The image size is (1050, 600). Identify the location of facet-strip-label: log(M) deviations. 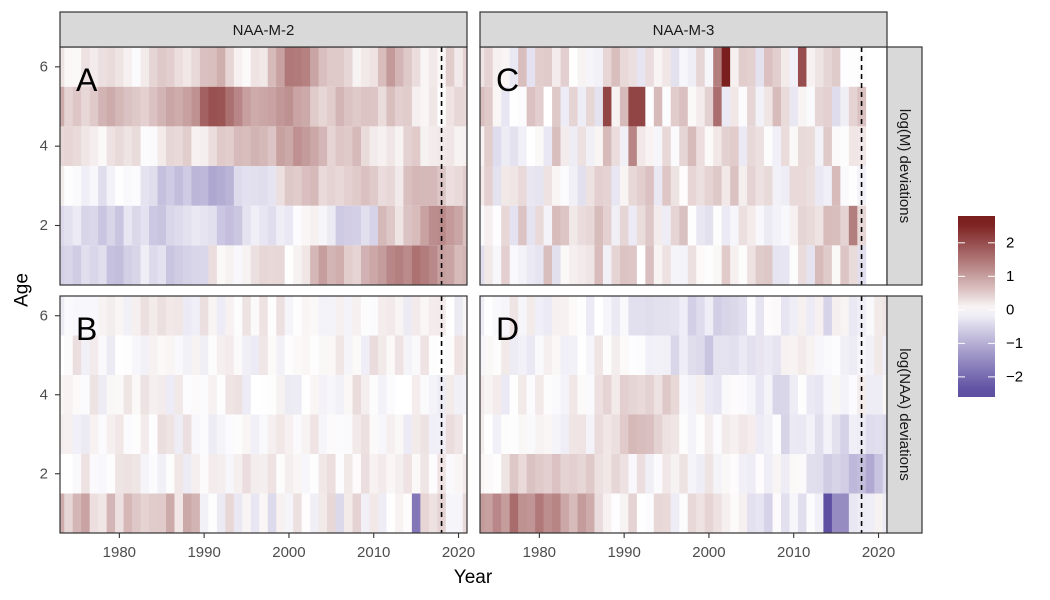
(904, 166).